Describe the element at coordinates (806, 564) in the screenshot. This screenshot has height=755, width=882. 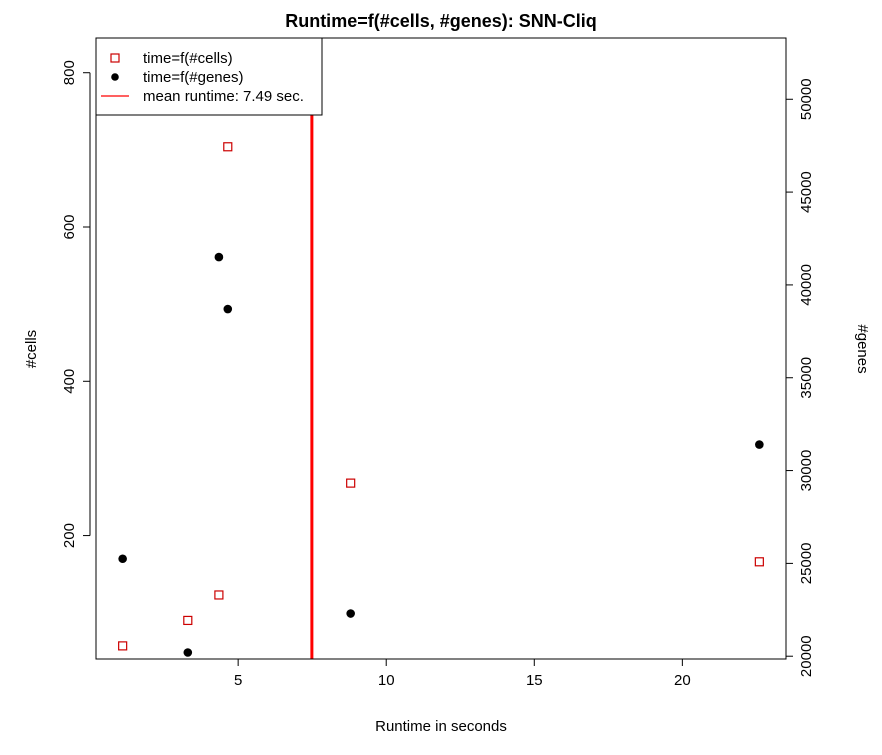
I see `right-y-tick-label: 25000` at that location.